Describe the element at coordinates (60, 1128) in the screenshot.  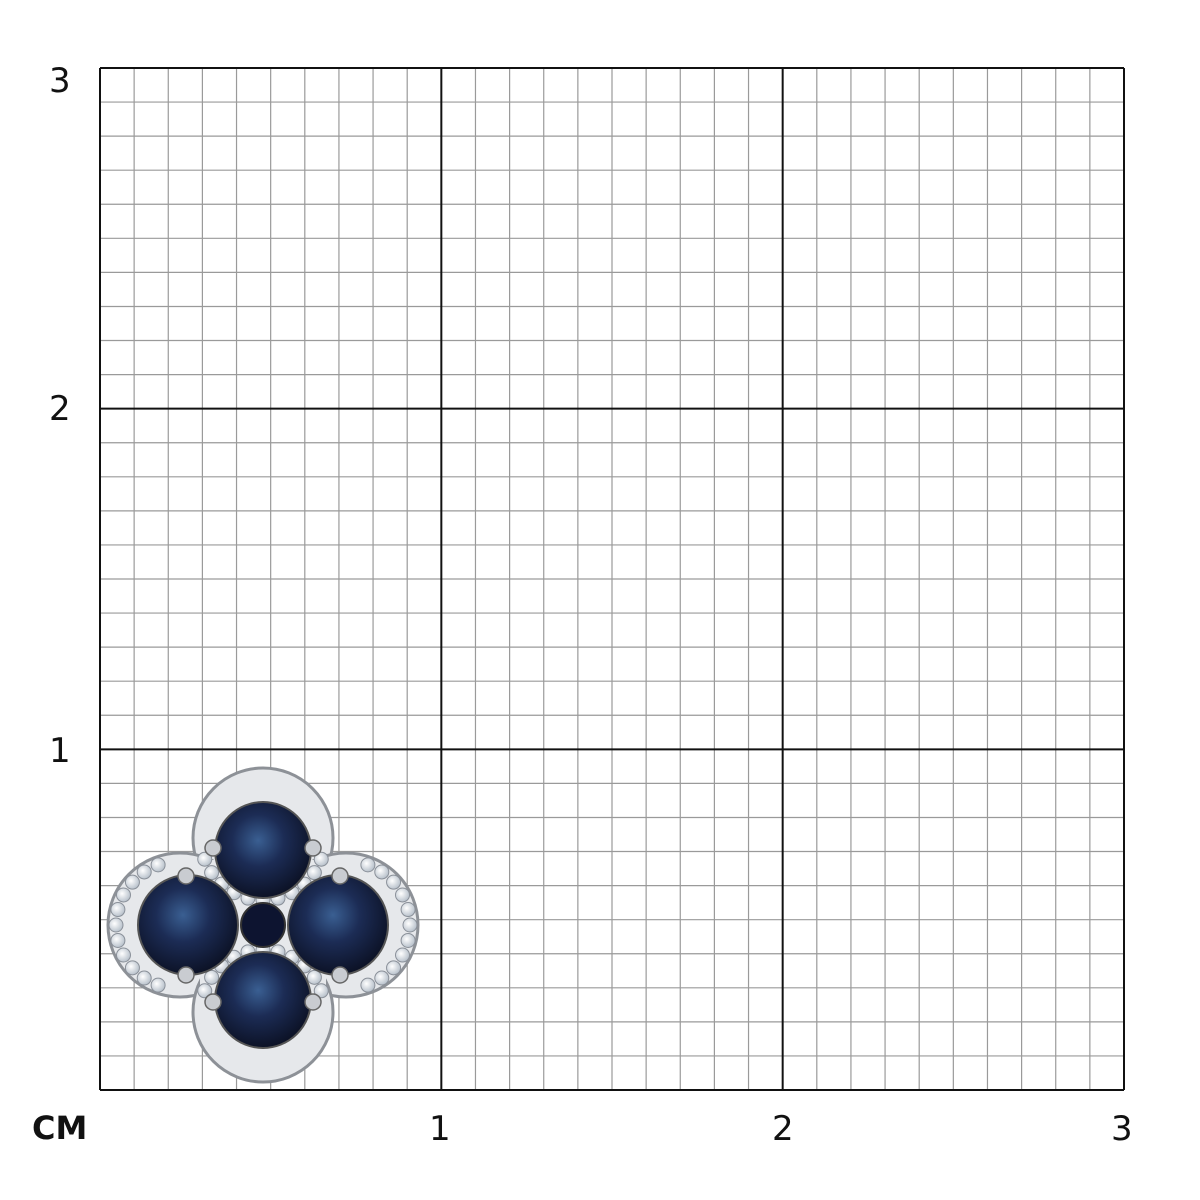
I see `unit-label: CM` at that location.